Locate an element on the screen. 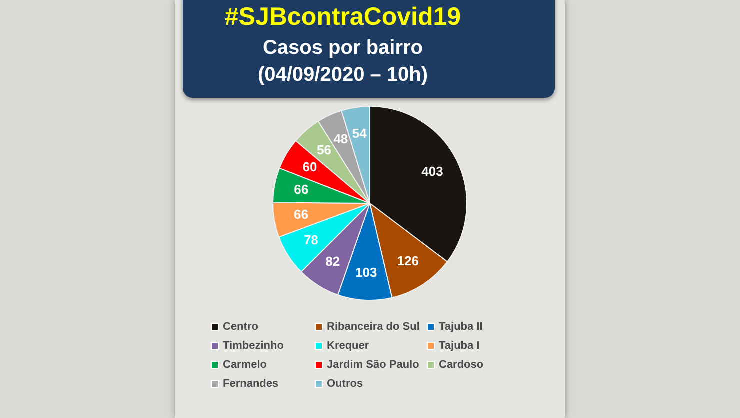  data-label: 60 is located at coordinates (310, 166).